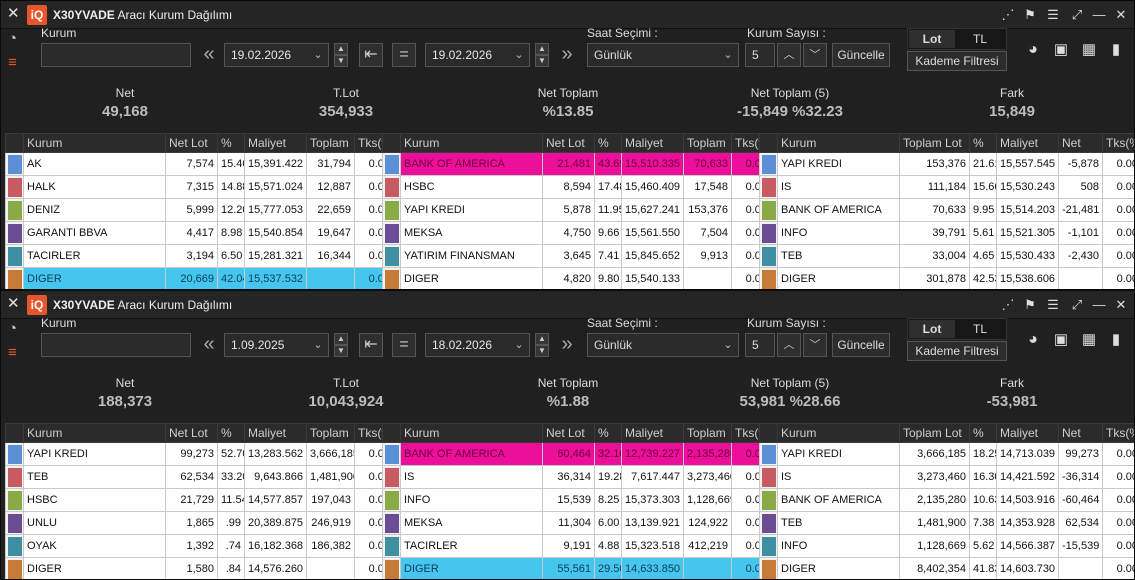  I want to click on kademe-filtresi-button: Kademe Filtresi, so click(957, 61).